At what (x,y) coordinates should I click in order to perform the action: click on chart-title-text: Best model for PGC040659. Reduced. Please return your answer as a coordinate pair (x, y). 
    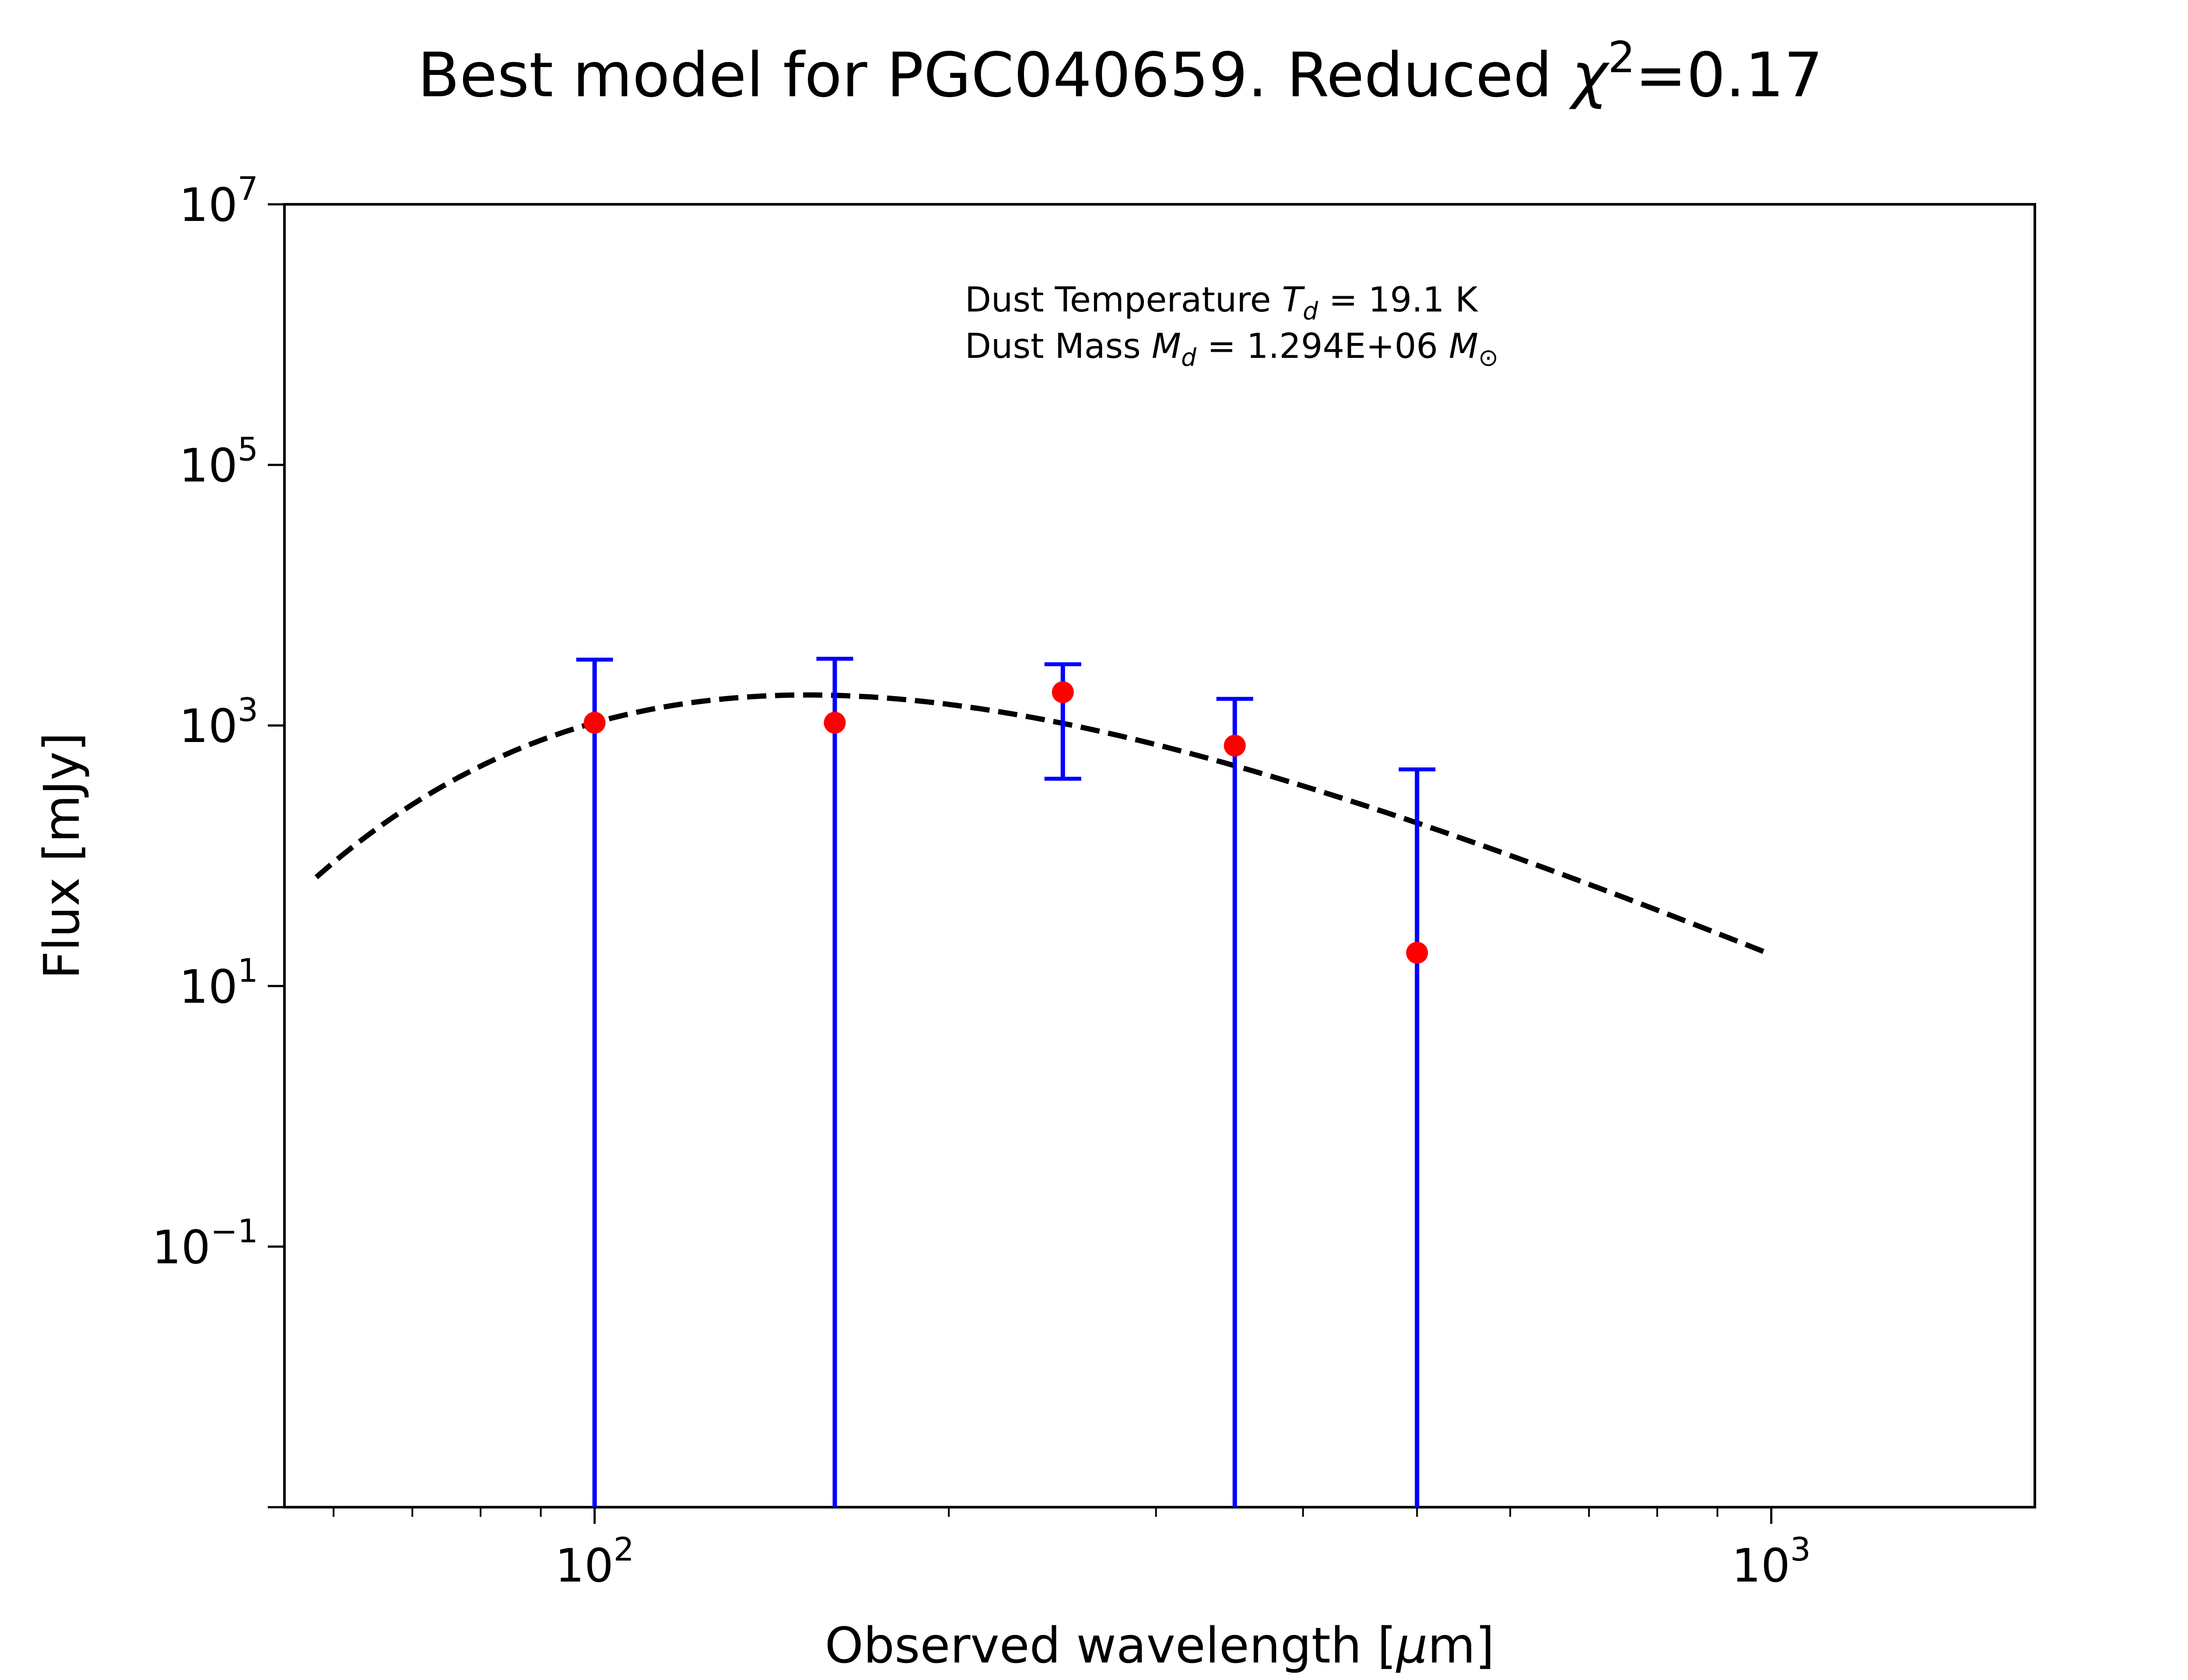
    Looking at the image, I should click on (994, 75).